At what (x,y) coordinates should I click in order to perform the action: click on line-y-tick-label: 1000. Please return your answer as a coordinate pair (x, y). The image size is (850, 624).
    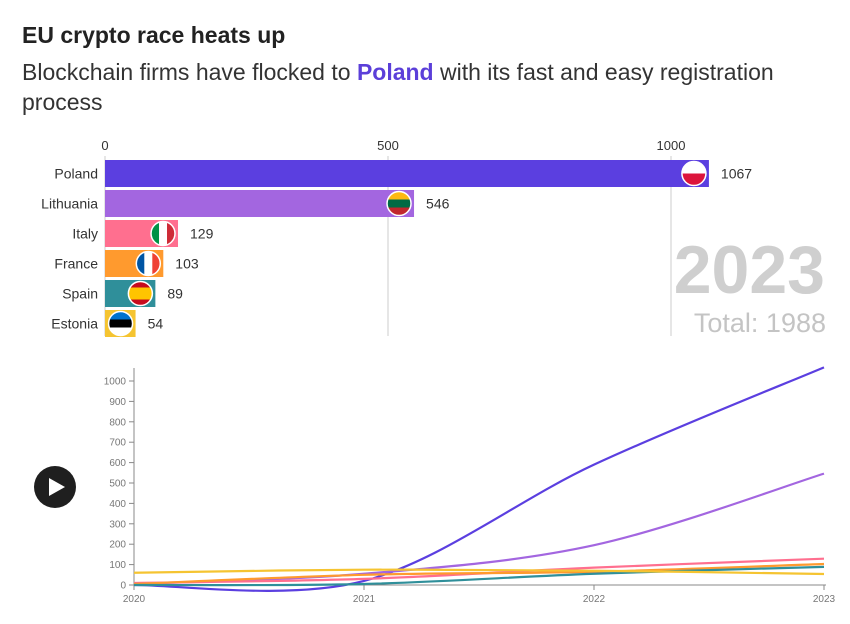
    Looking at the image, I should click on (115, 382).